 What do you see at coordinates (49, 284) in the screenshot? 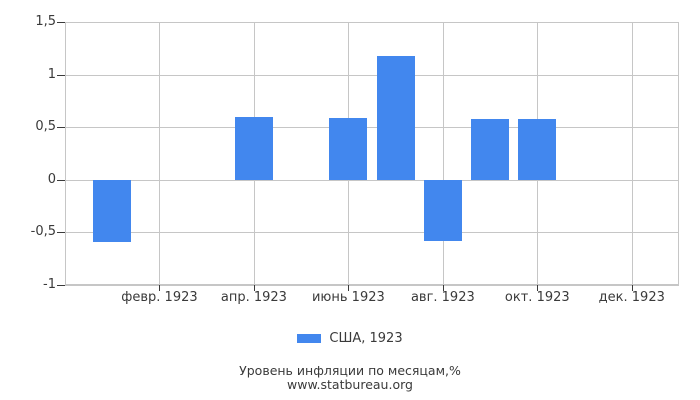
I see `y-tick-label: -1` at bounding box center [49, 284].